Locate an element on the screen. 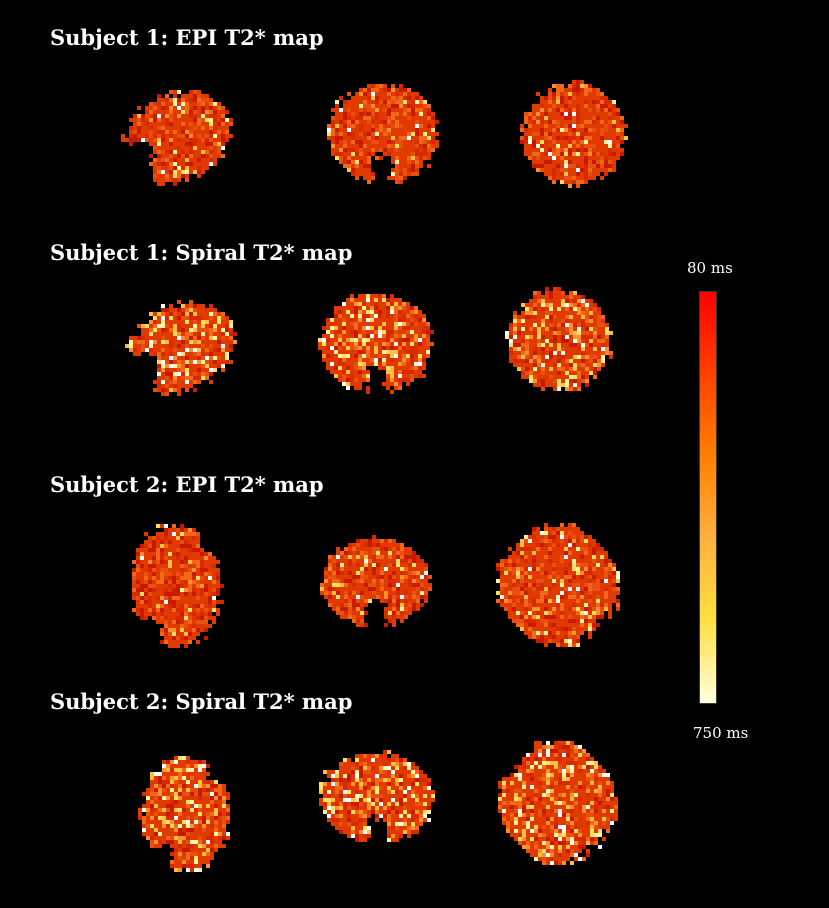  brain-slice-s2-spiral-sagittal is located at coordinates (186, 814).